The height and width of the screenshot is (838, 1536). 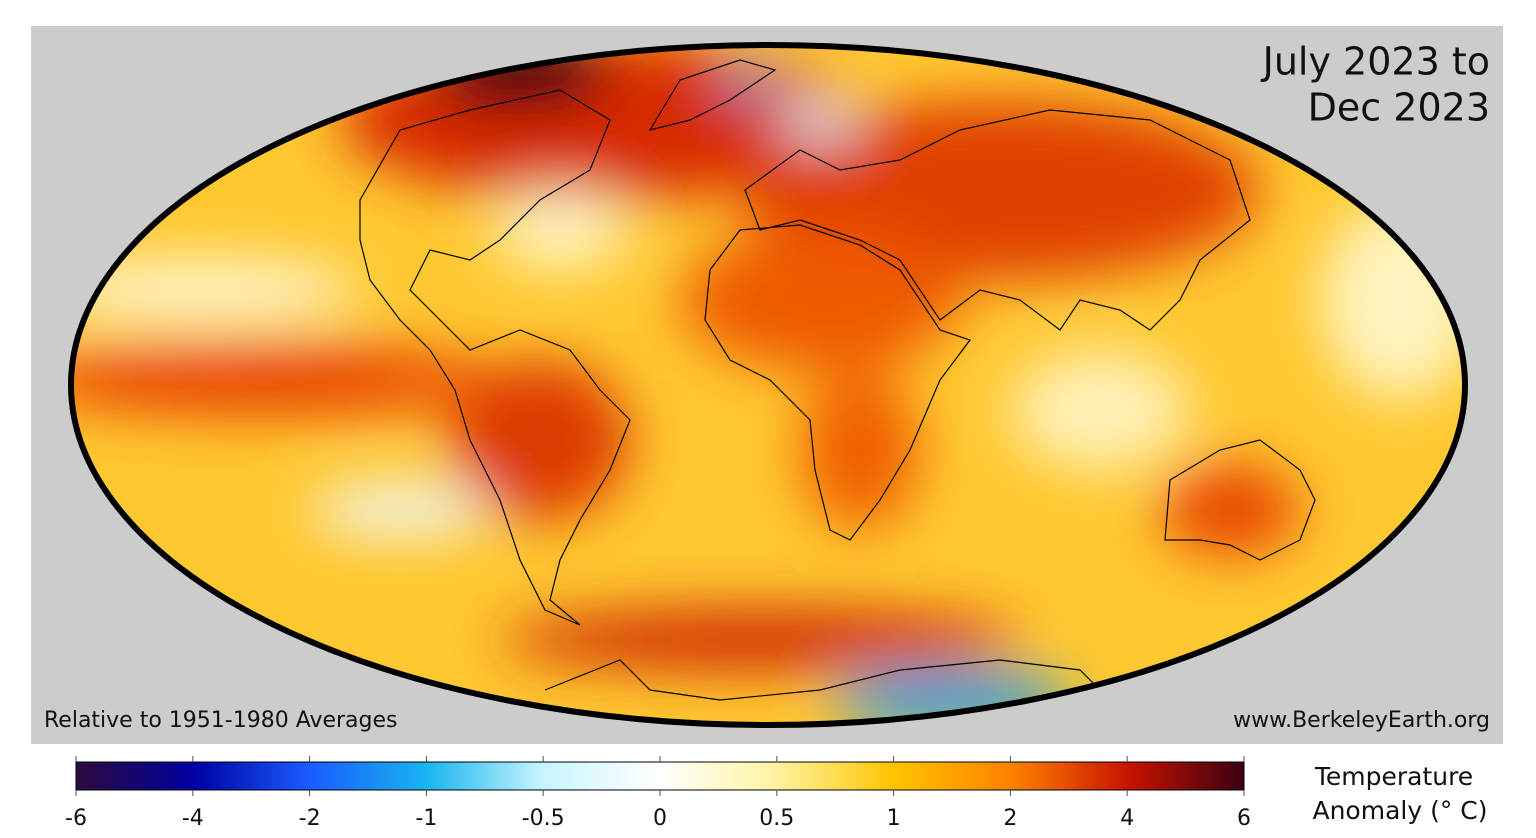 I want to click on colorbar-tick-label: 2, so click(x=1010, y=818).